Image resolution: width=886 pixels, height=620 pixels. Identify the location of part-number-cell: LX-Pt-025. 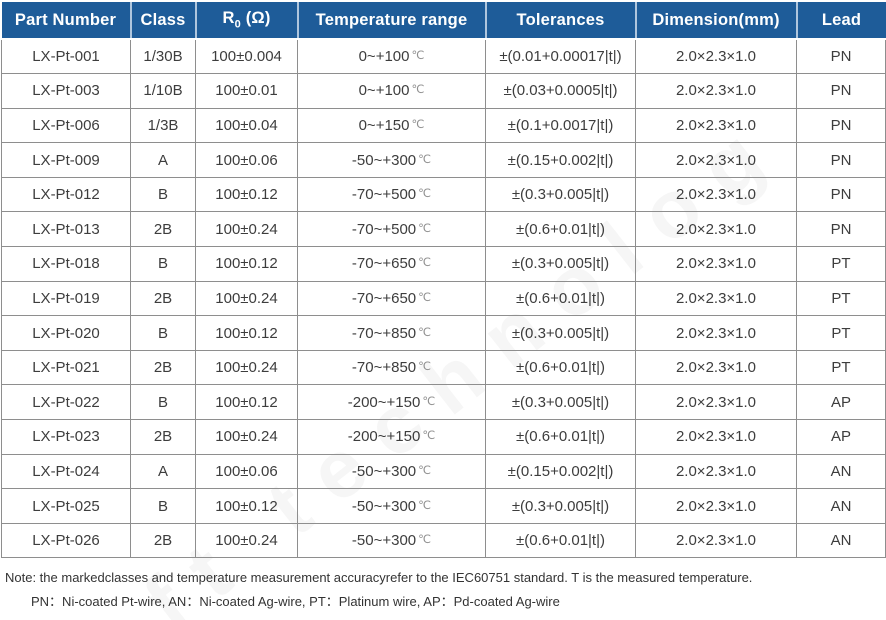
(66, 506).